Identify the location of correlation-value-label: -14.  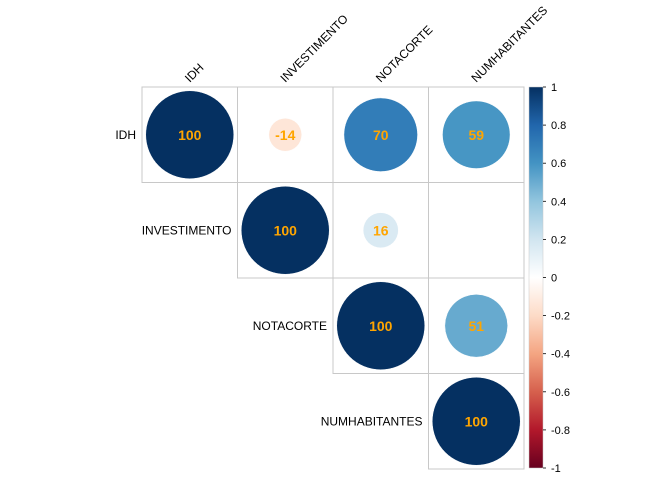
(285, 135).